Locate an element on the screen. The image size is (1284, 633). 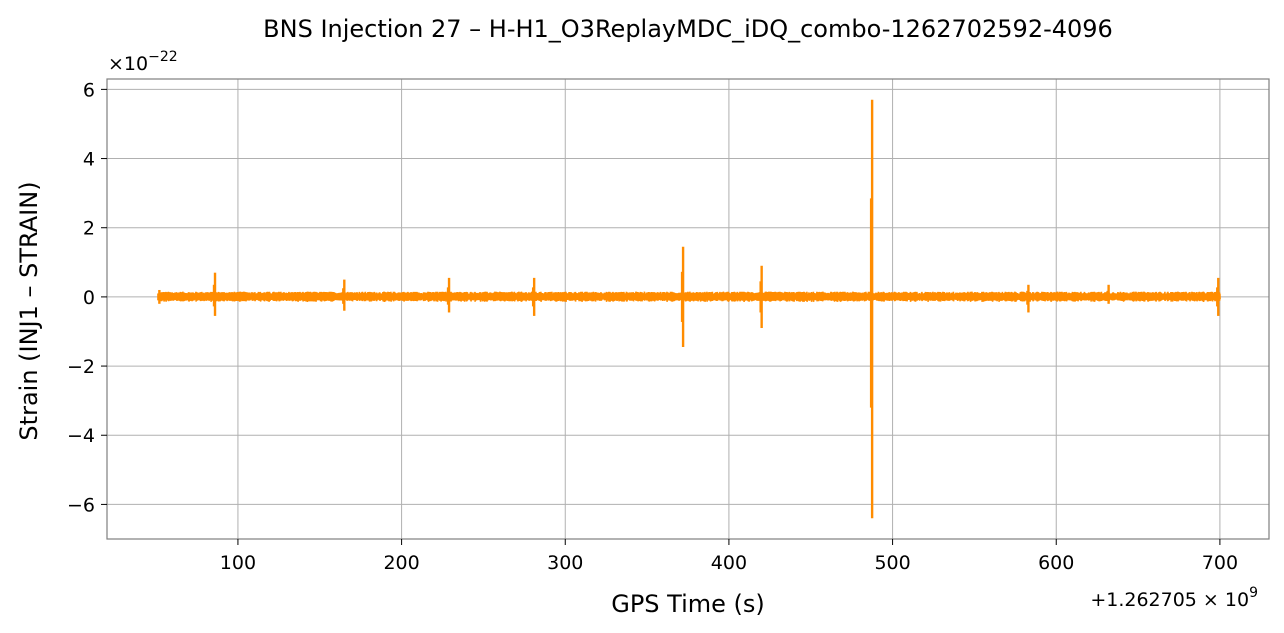
x-tick-label: 300 is located at coordinates (565, 563).